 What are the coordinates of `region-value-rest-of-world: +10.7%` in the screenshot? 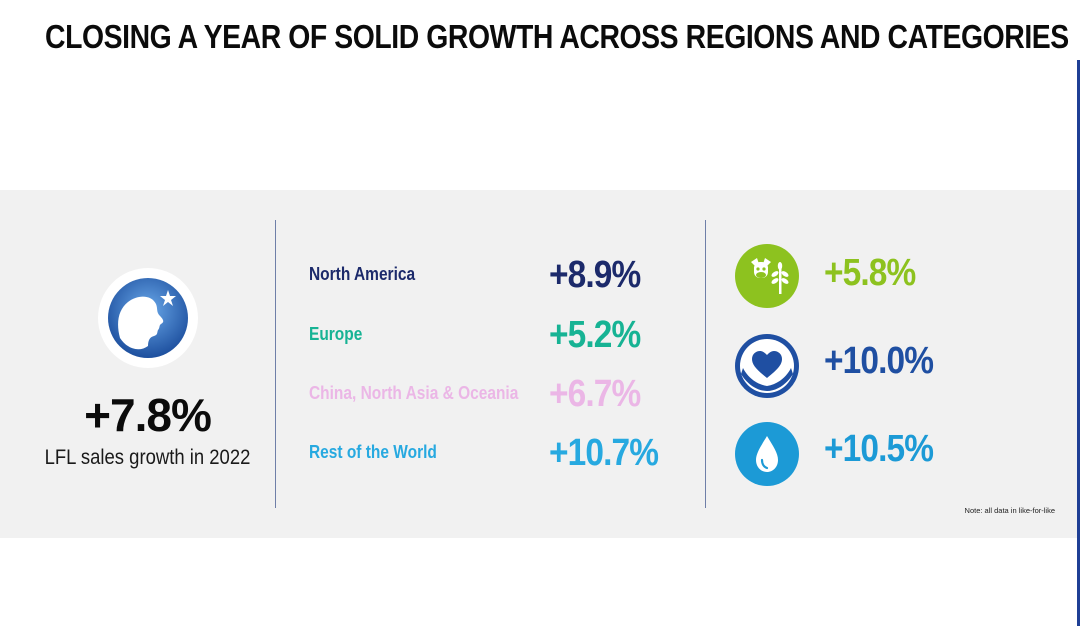 It's located at (604, 453).